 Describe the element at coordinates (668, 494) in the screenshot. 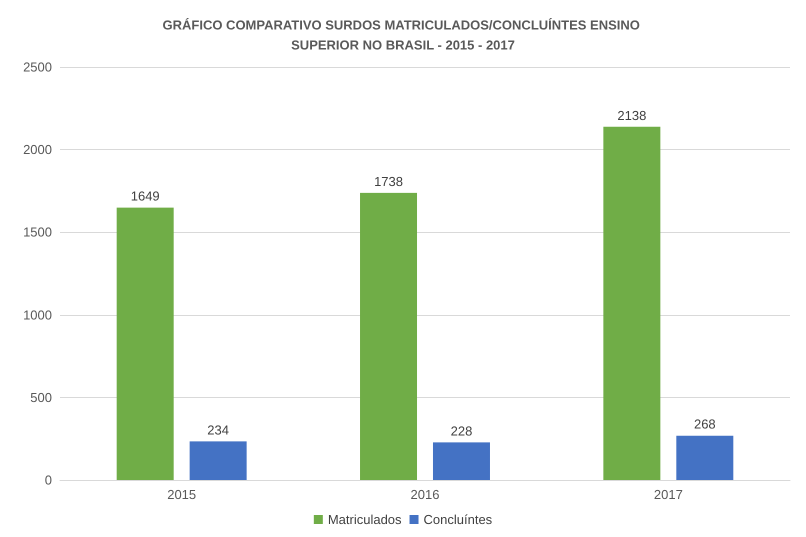

I see `x-tick-label: 2017` at that location.